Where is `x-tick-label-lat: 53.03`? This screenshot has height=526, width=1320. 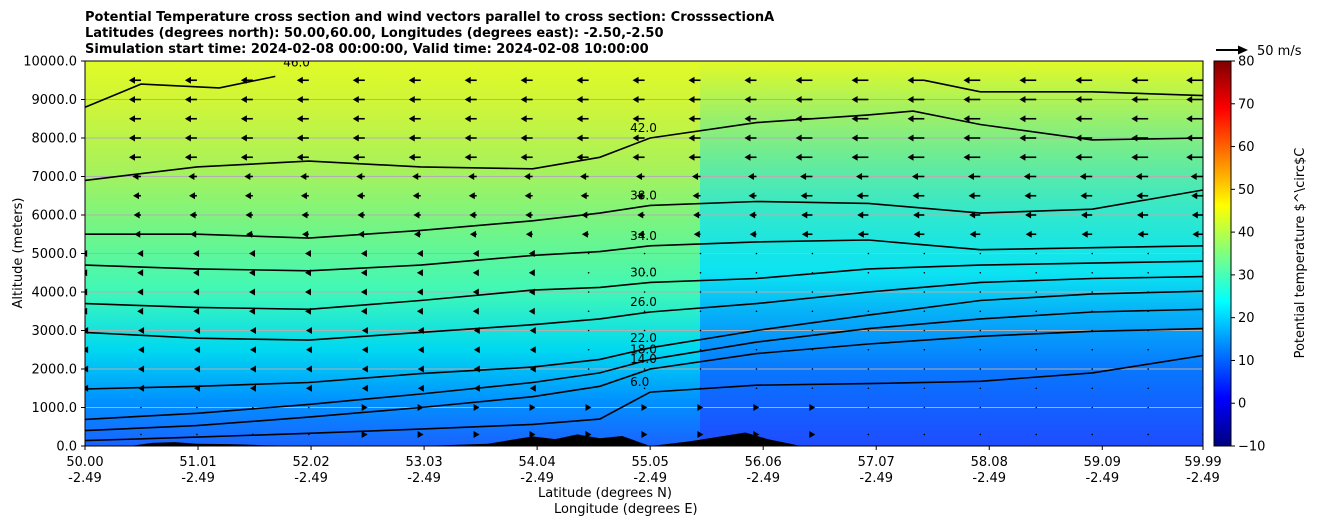 x-tick-label-lat: 53.03 is located at coordinates (423, 462).